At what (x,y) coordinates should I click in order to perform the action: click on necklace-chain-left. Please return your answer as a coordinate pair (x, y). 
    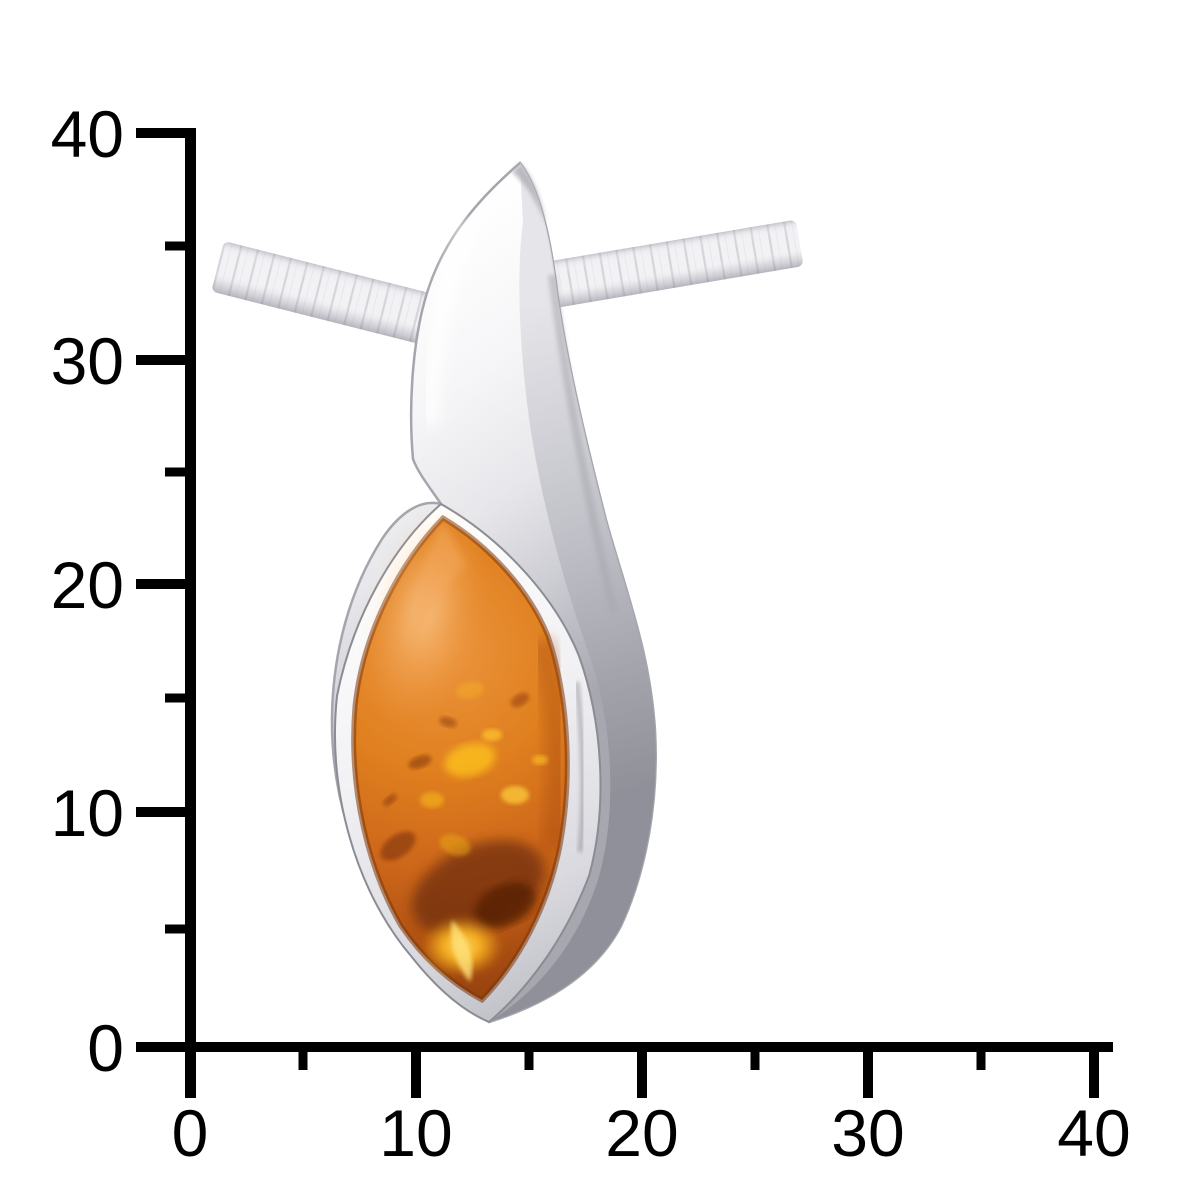
    Looking at the image, I should click on (323, 293).